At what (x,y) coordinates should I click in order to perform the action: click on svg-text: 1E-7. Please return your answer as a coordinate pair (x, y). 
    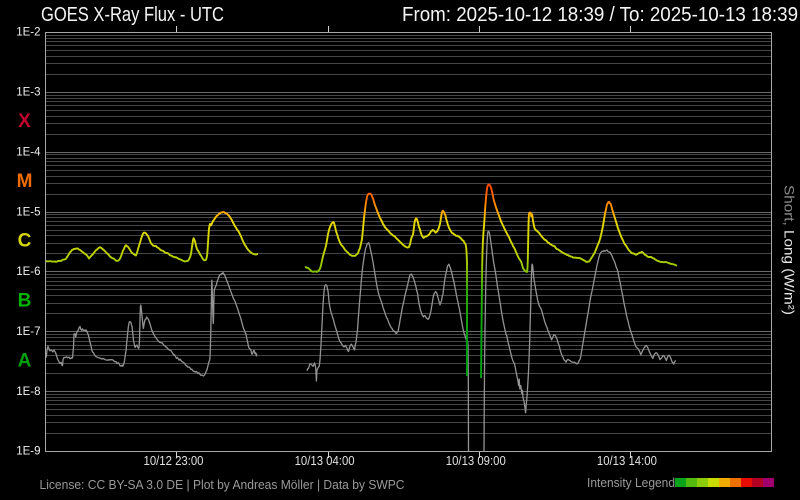
    Looking at the image, I should click on (28, 332).